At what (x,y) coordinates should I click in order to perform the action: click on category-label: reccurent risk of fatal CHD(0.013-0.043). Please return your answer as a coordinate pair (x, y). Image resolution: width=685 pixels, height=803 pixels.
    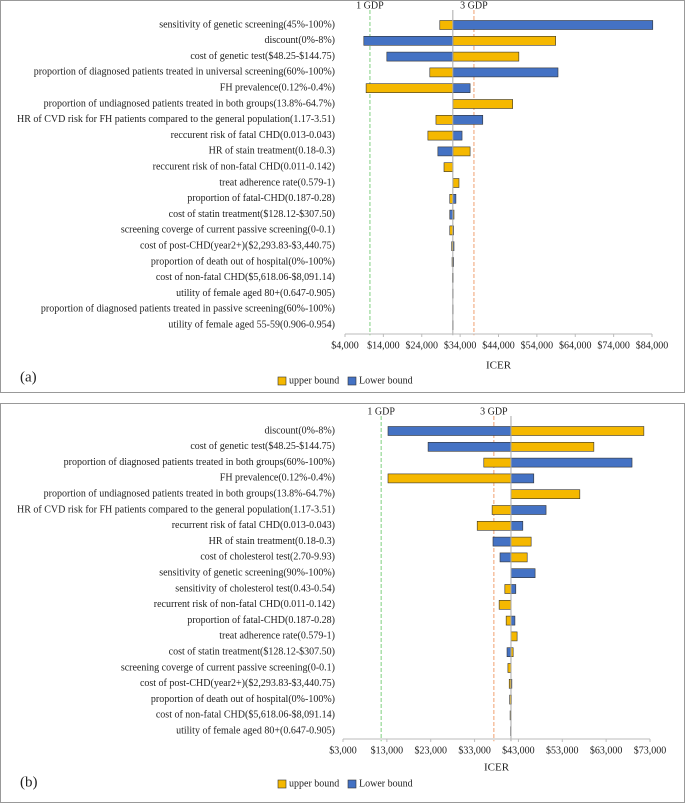
    Looking at the image, I should click on (253, 135).